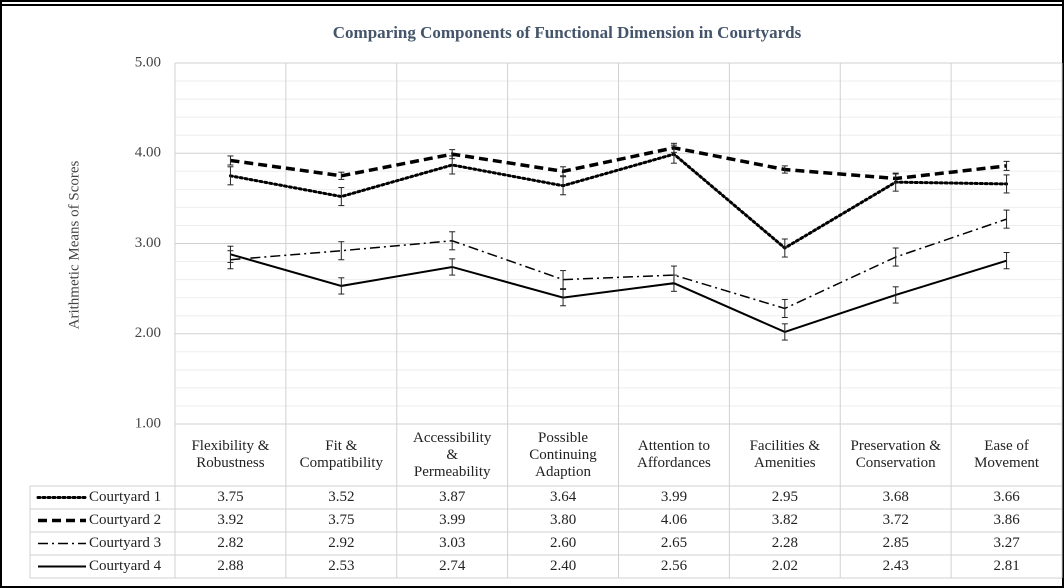 This screenshot has width=1064, height=588. I want to click on table-value: 3.64, so click(563, 497).